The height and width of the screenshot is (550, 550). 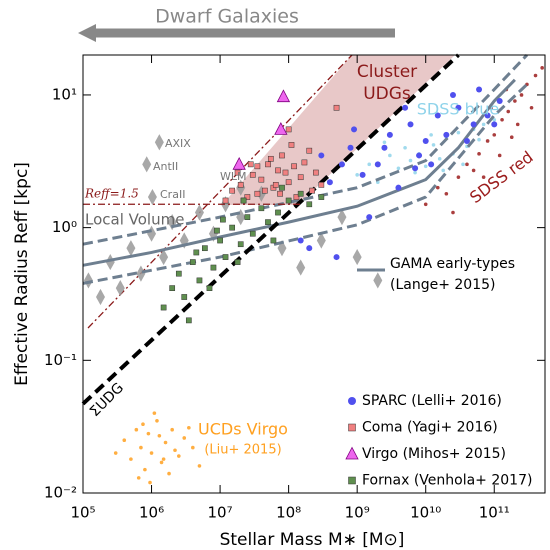 What do you see at coordinates (233, 176) in the screenshot?
I see `point-label: WLM` at bounding box center [233, 176].